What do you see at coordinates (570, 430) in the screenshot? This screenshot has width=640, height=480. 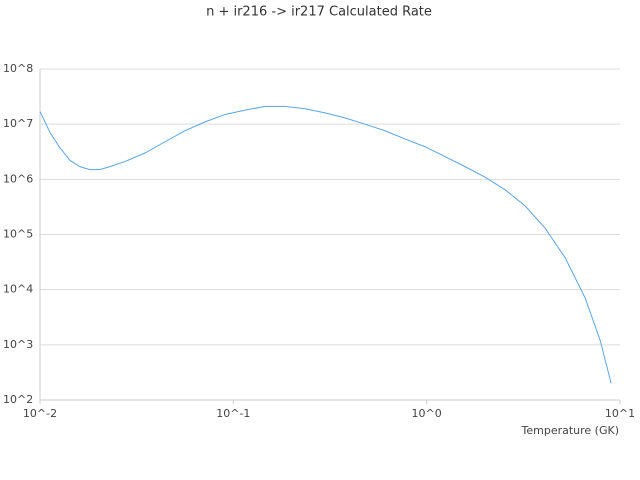 I see `x-axis-title: Temperature (GK)` at bounding box center [570, 430].